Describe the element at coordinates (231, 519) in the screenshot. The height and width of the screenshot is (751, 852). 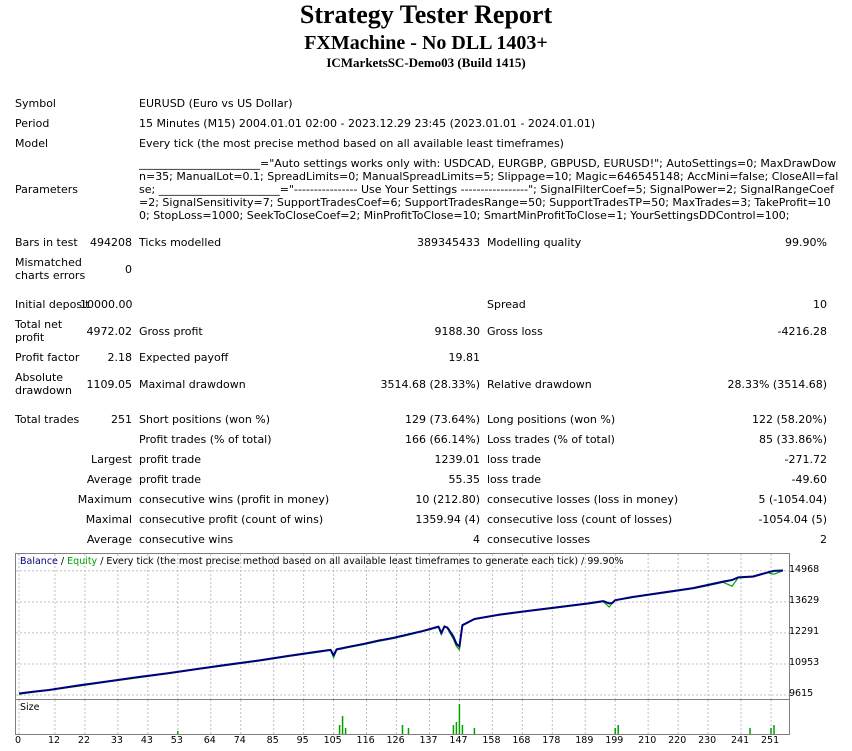
I see `maximal-consecutive-profit-label: consecutive profit (count of wins)` at that location.